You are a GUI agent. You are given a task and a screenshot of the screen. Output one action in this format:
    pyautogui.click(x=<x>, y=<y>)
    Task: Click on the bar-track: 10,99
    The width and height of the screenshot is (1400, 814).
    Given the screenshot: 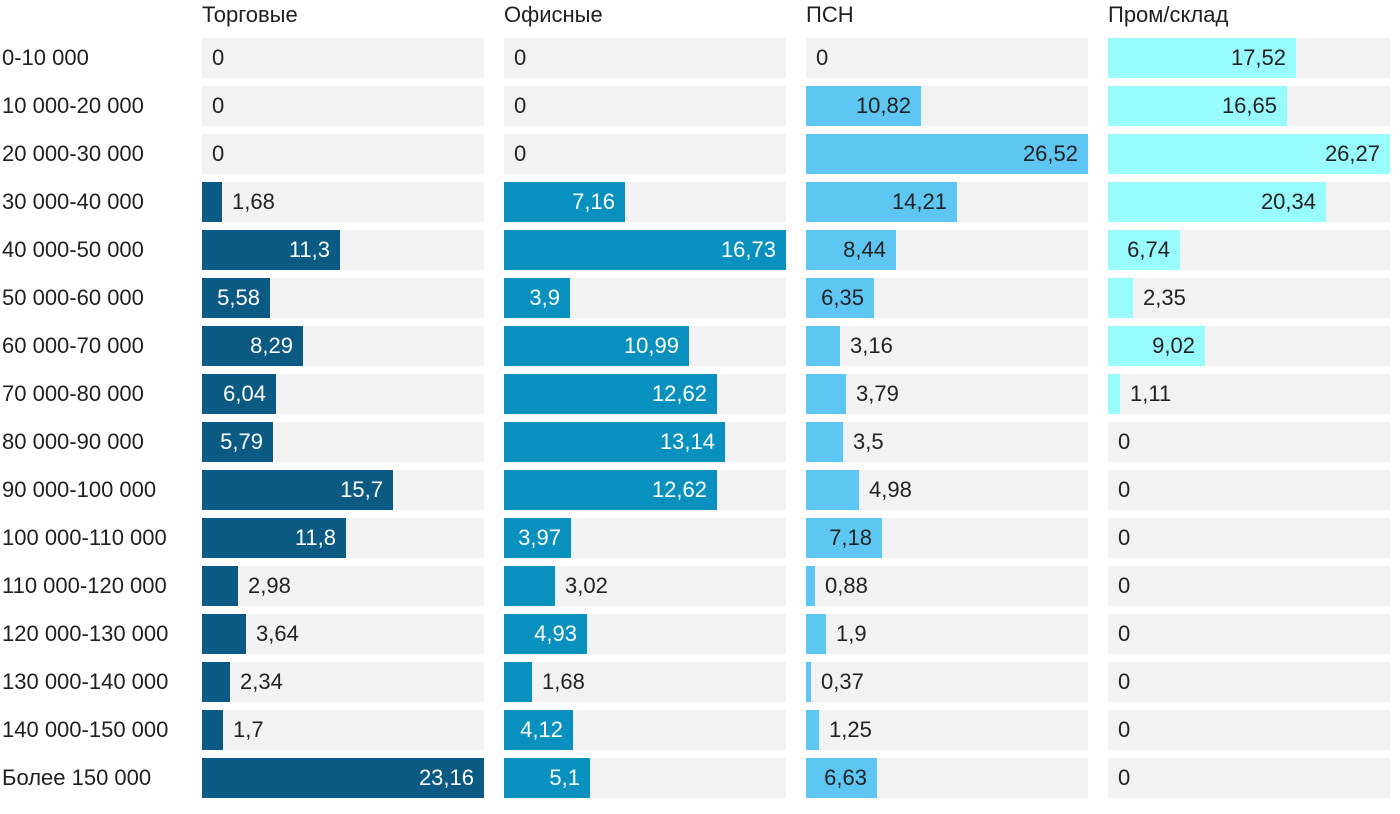 What is the action you would take?
    pyautogui.click(x=645, y=346)
    